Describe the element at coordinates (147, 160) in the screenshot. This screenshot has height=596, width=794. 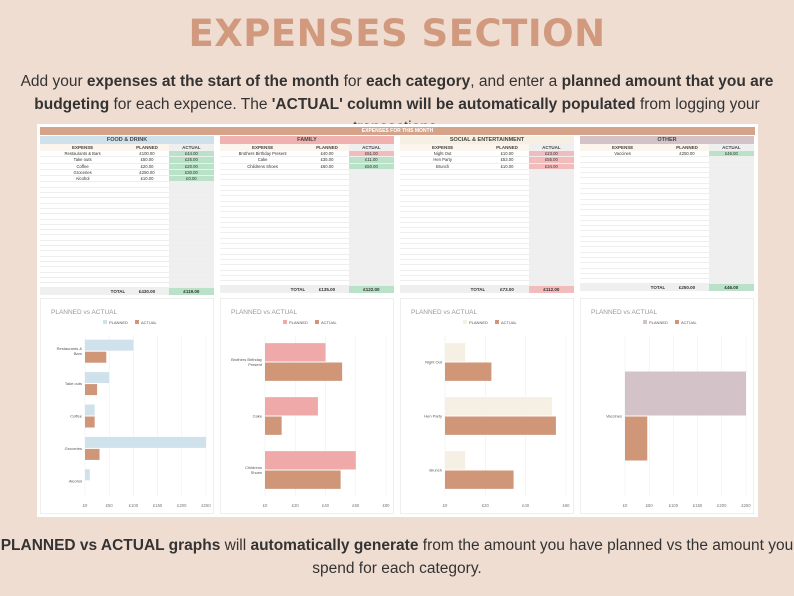
I see `table-cell: £50.00` at that location.